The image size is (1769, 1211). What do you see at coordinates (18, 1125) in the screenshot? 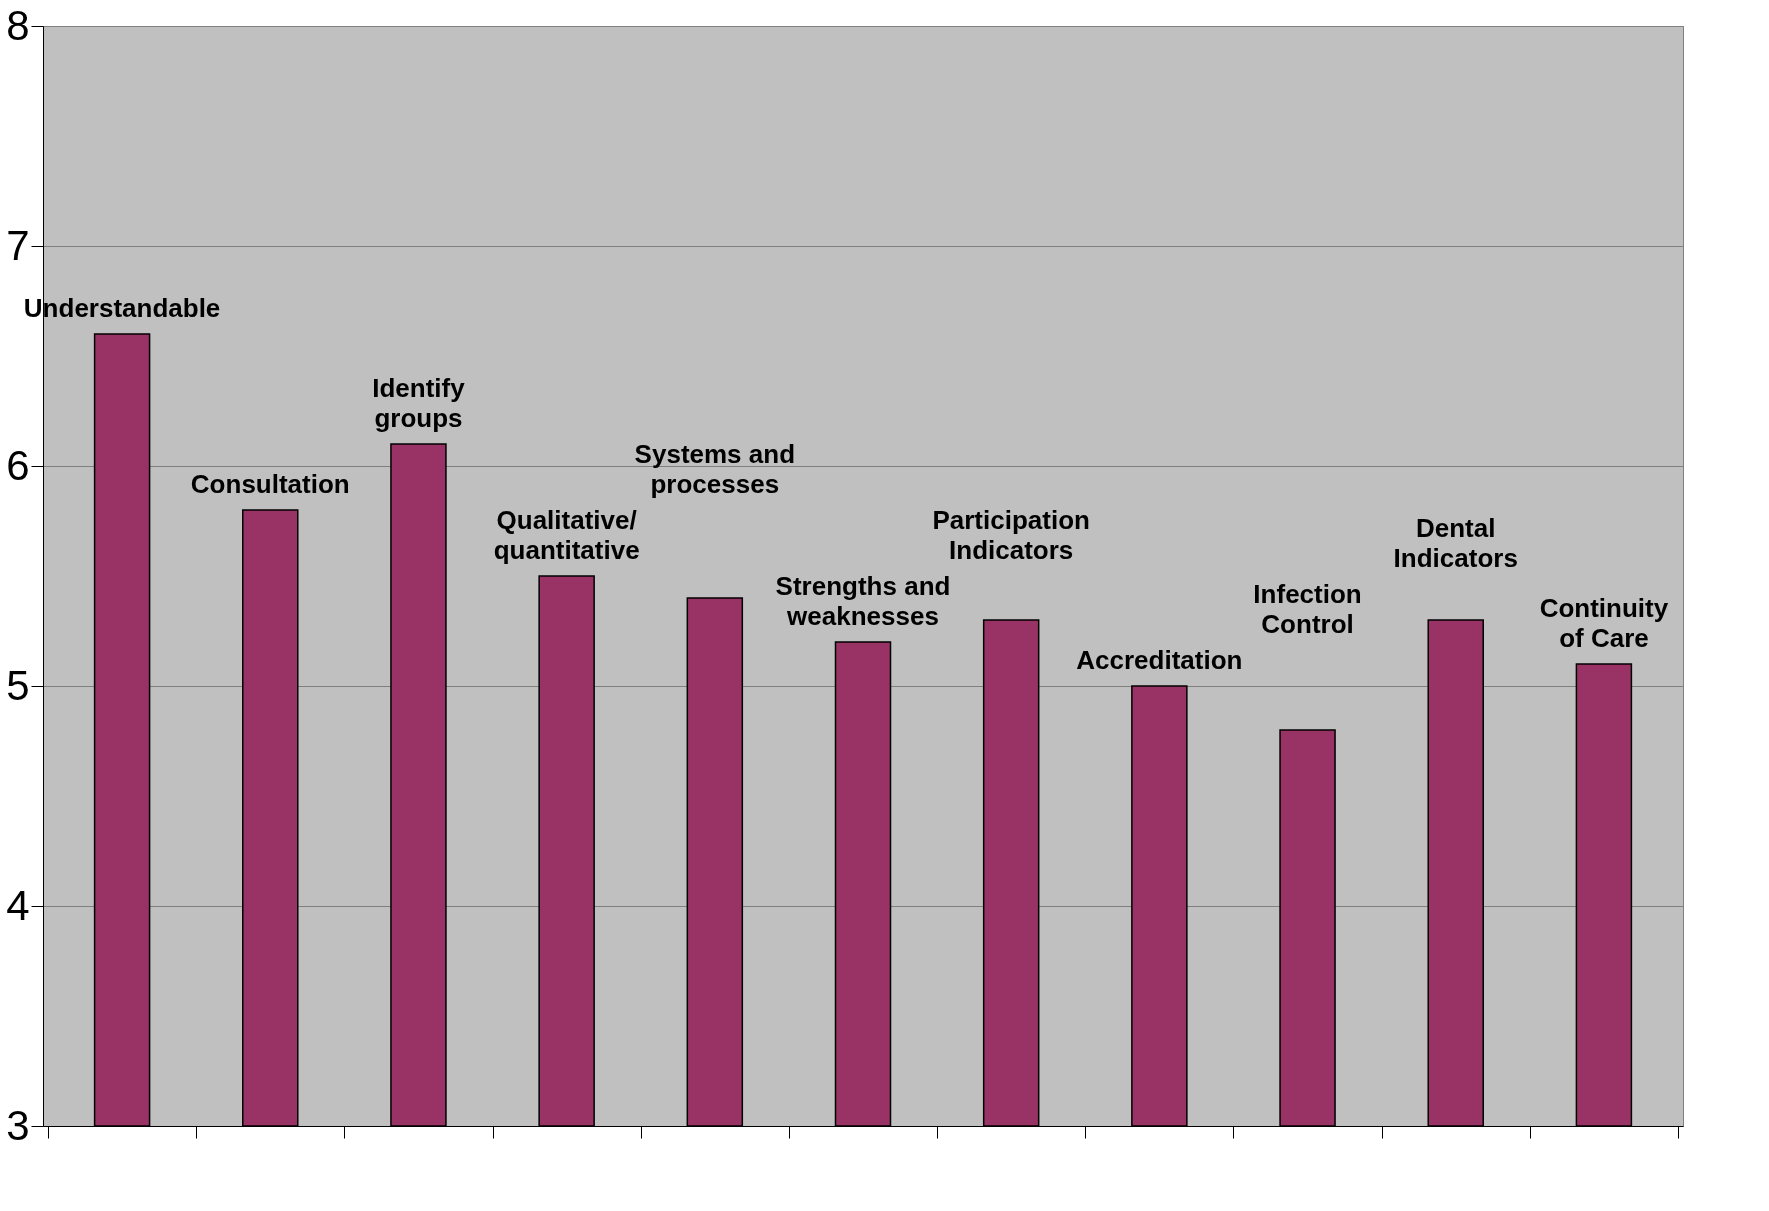
I see `y-tick-label: 3` at bounding box center [18, 1125].